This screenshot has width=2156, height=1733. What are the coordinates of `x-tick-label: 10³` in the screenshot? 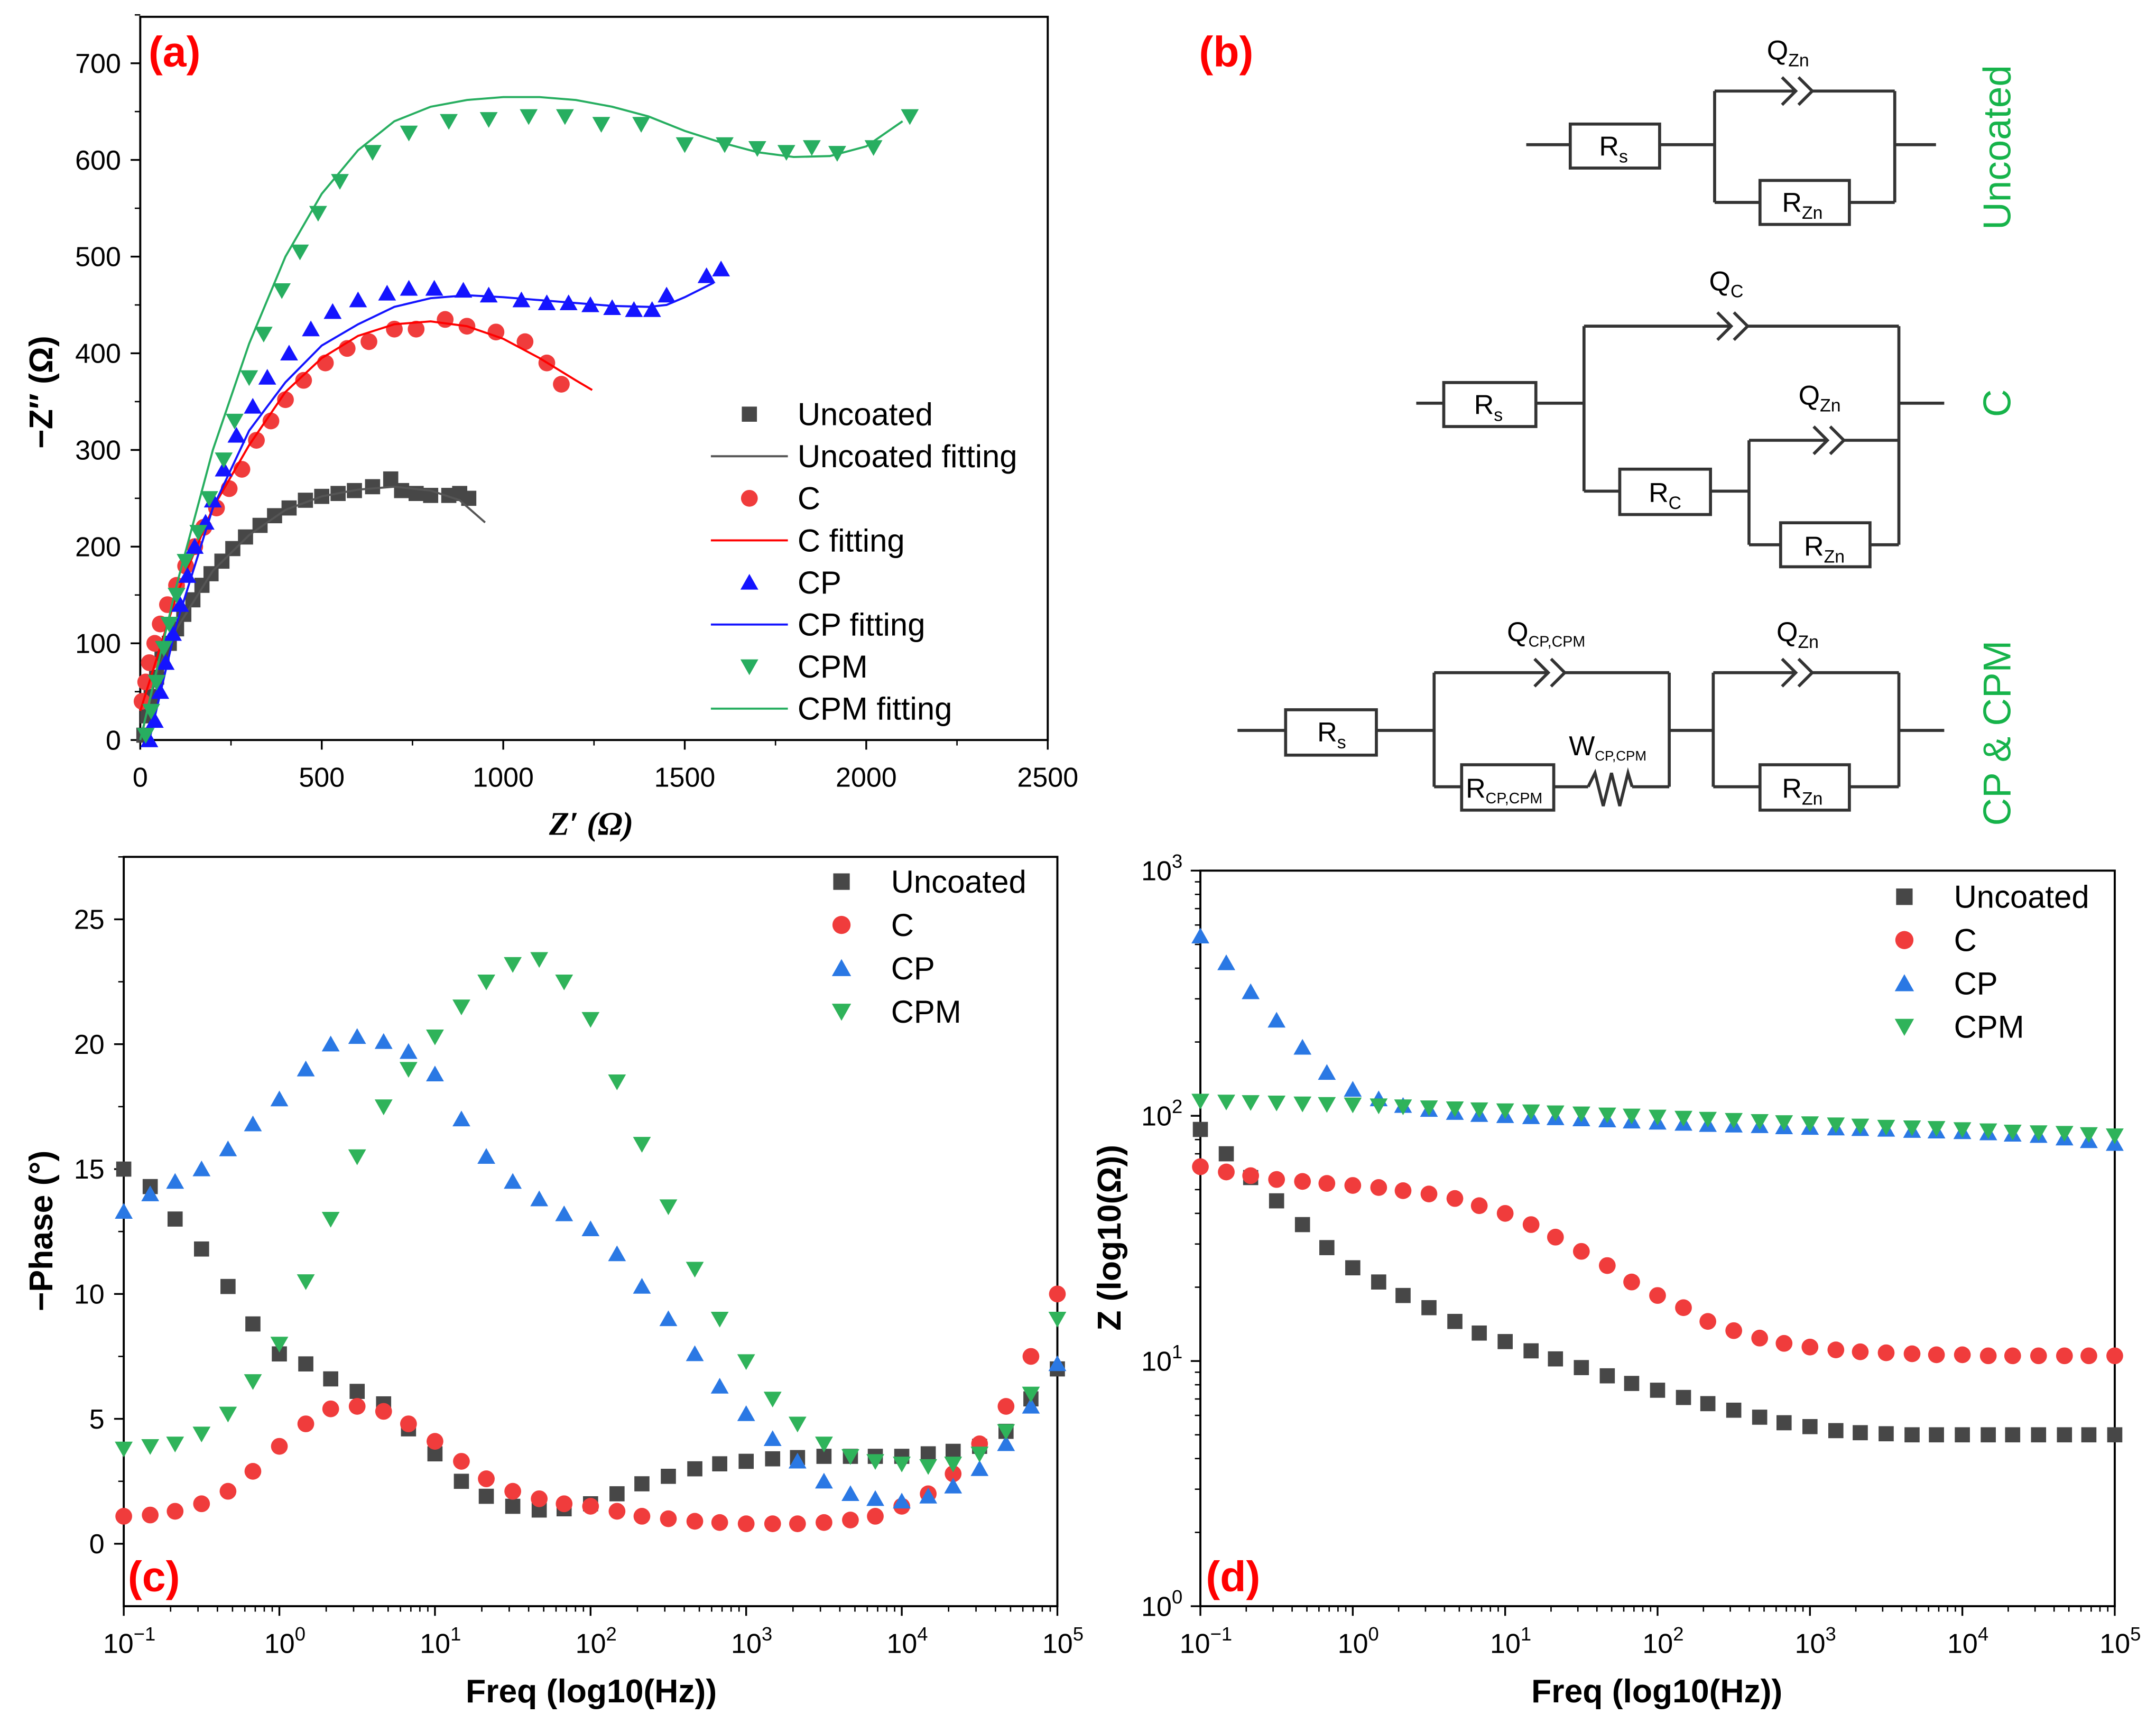 It's located at (751, 1641).